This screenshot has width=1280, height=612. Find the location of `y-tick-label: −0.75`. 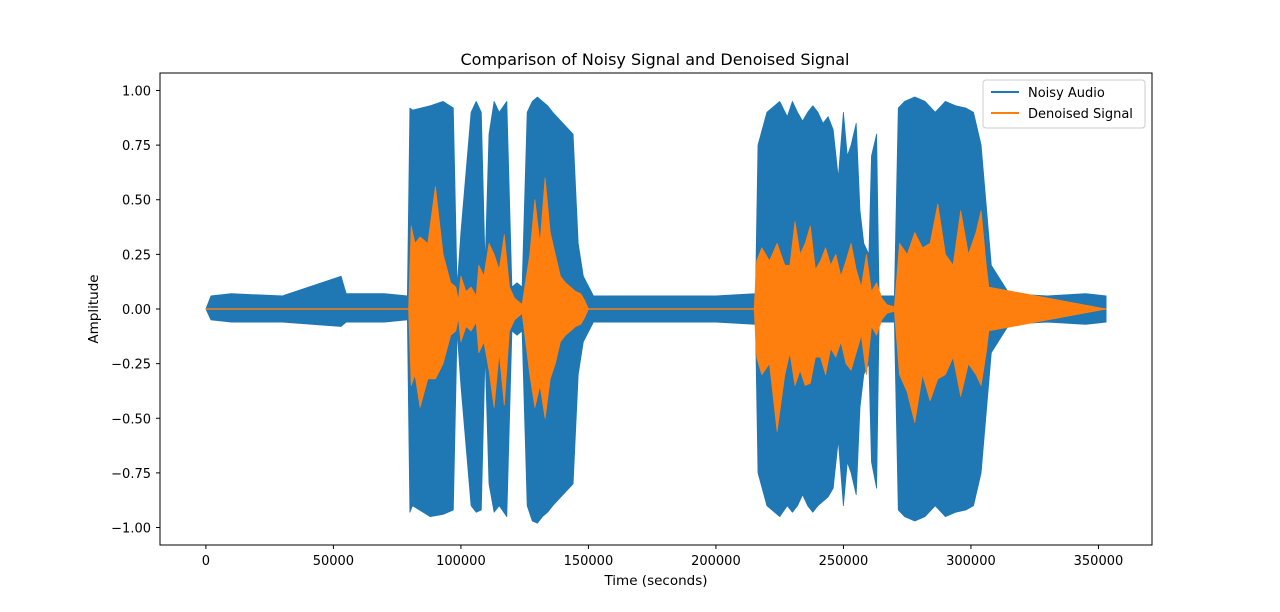

y-tick-label: −0.75 is located at coordinates (131, 474).